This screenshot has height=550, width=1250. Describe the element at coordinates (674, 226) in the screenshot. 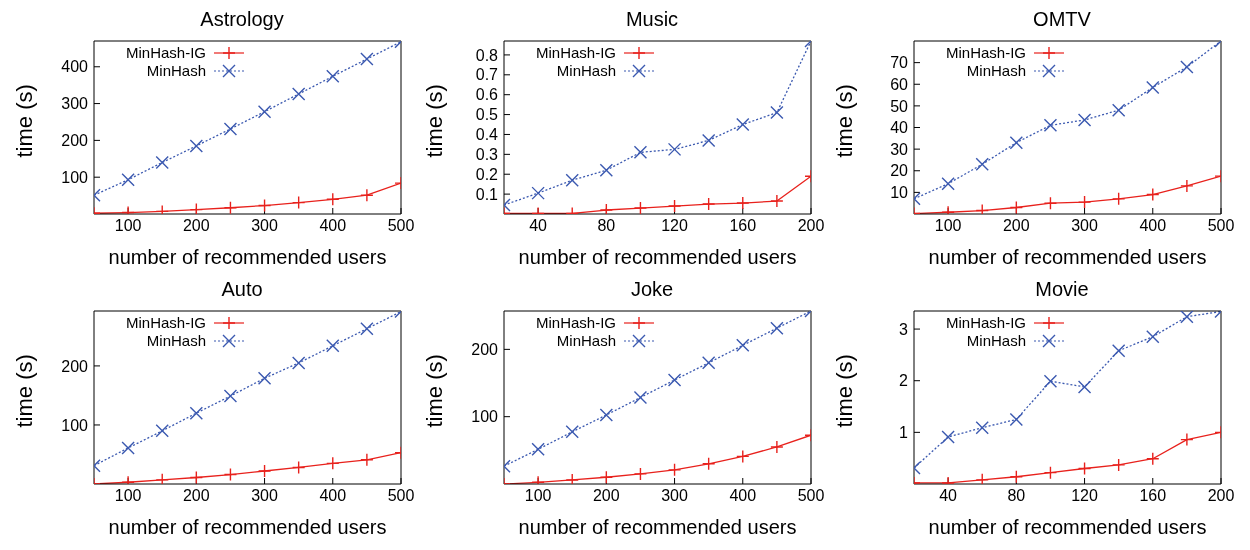

I see `x-tick-label: 120` at that location.